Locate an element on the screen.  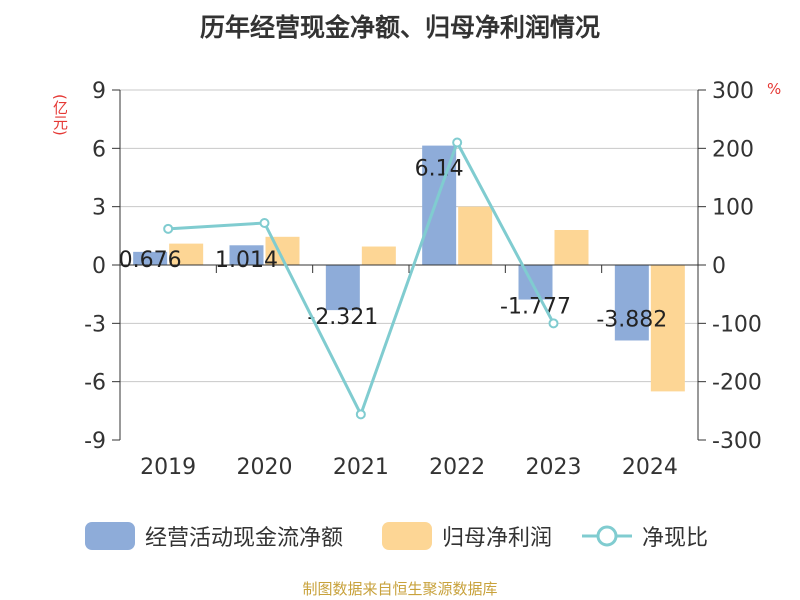
right-tick-label: 100 is located at coordinates (733, 208).